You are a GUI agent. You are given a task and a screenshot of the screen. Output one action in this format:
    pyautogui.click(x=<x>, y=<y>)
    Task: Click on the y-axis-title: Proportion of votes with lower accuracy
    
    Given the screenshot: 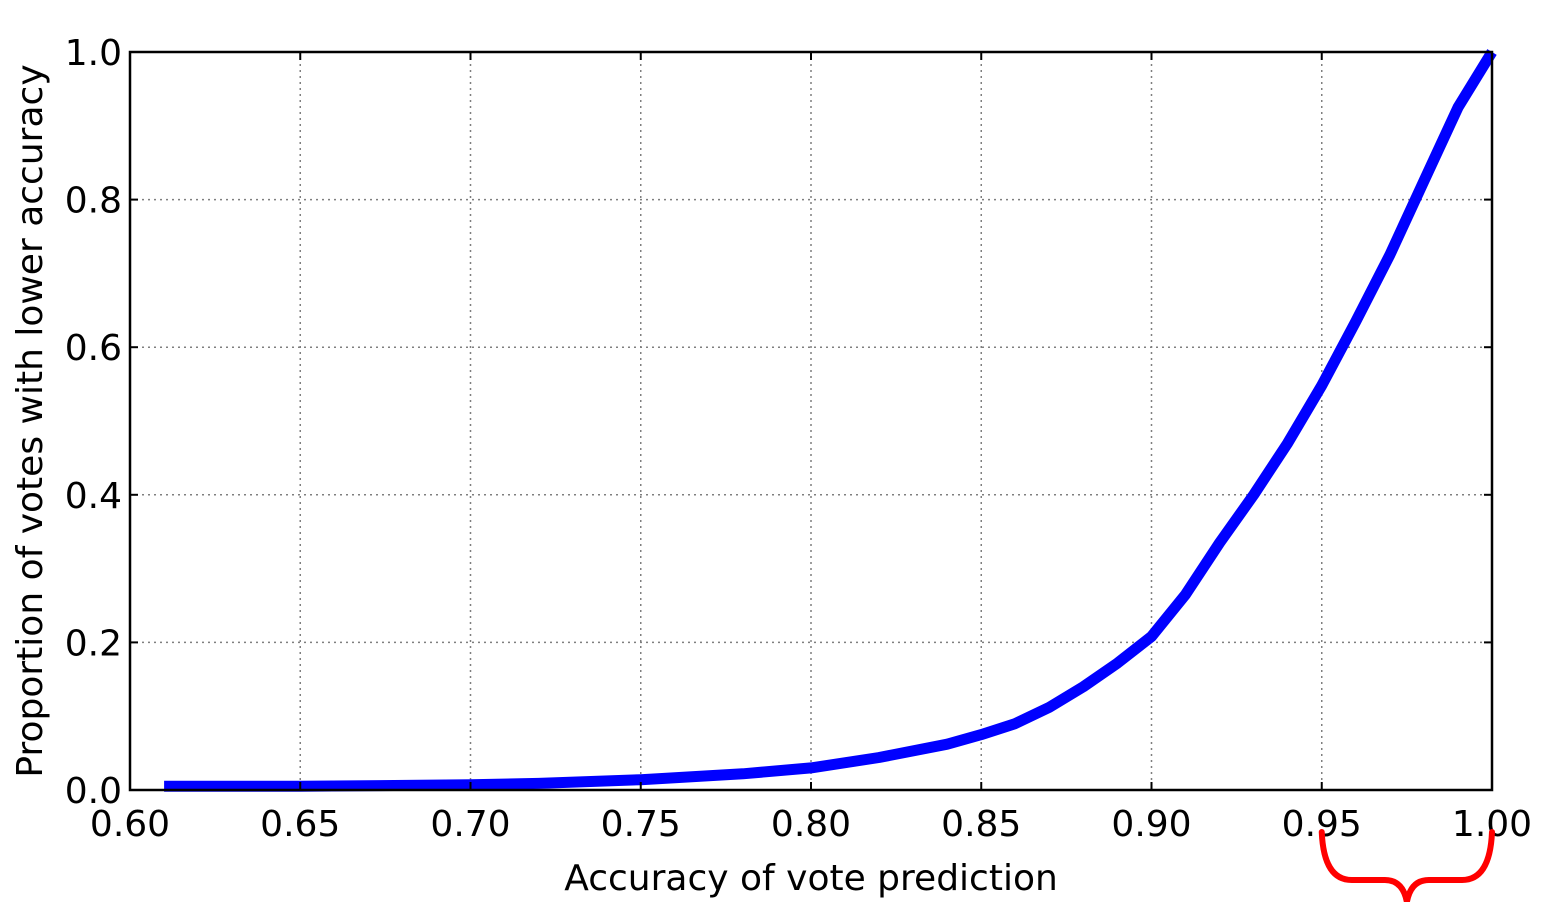 What is the action you would take?
    pyautogui.click(x=30, y=420)
    